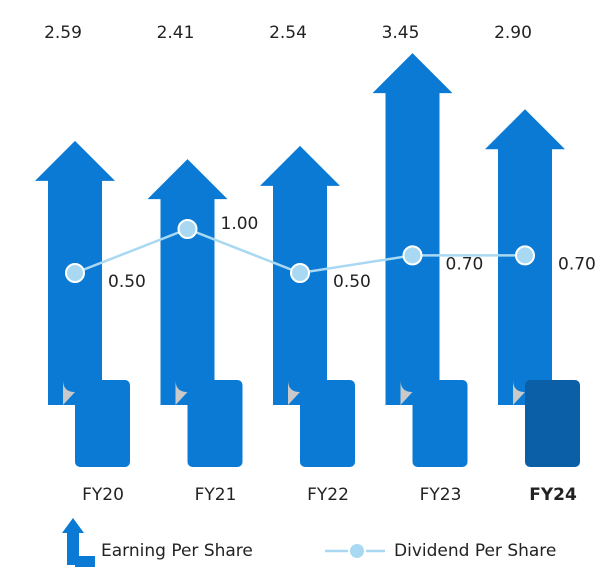  What do you see at coordinates (240, 224) in the screenshot?
I see `dividend-value-label: 1.00` at bounding box center [240, 224].